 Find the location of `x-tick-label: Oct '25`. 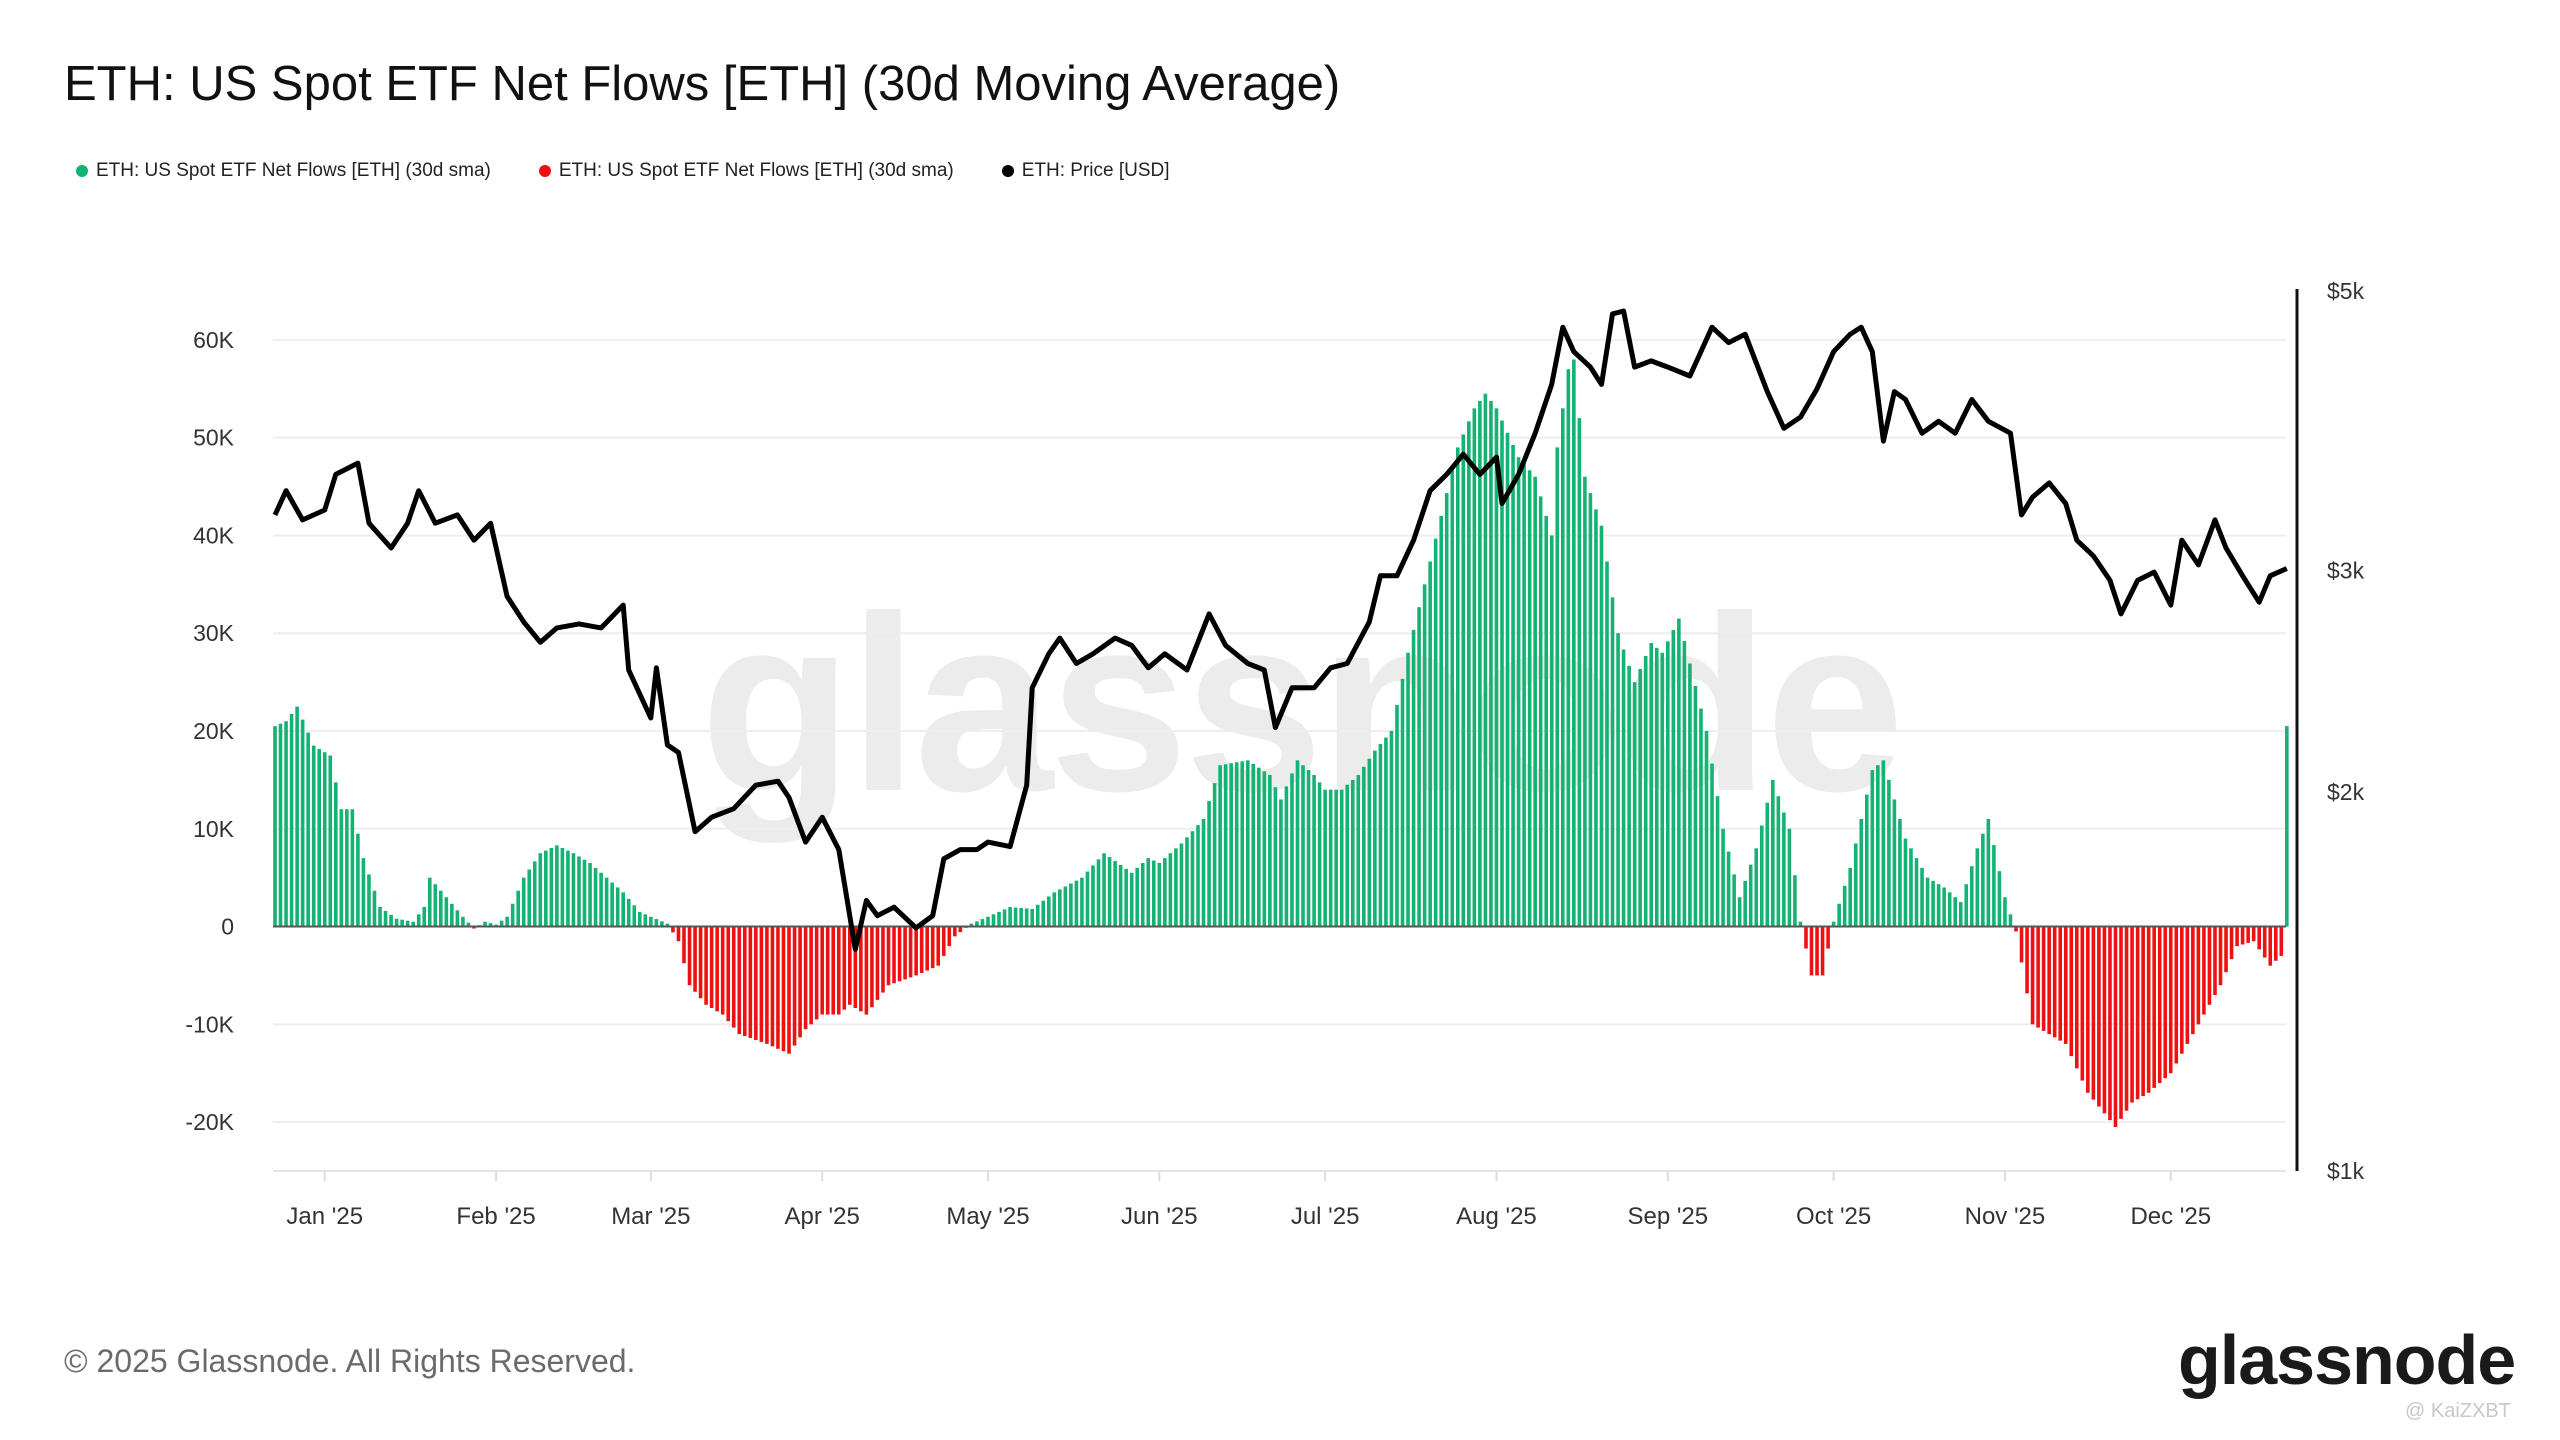

x-tick-label: Oct '25 is located at coordinates (1833, 1216).